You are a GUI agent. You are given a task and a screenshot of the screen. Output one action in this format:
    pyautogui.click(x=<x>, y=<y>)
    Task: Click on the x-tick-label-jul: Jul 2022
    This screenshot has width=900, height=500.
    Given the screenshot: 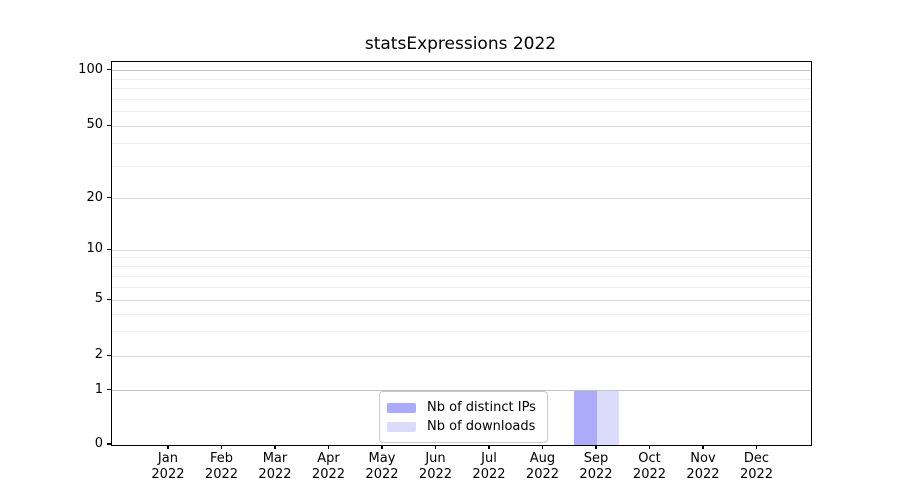 What is the action you would take?
    pyautogui.click(x=489, y=466)
    